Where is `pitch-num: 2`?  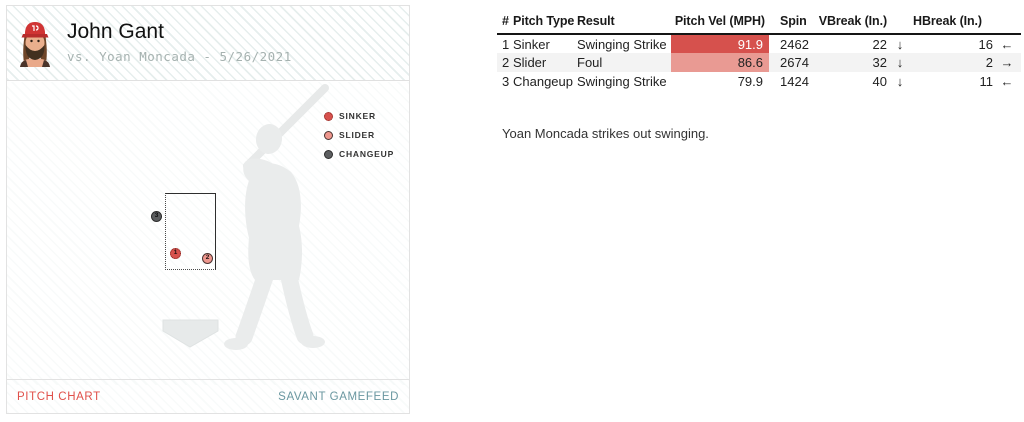 pitch-num: 2 is located at coordinates (506, 62).